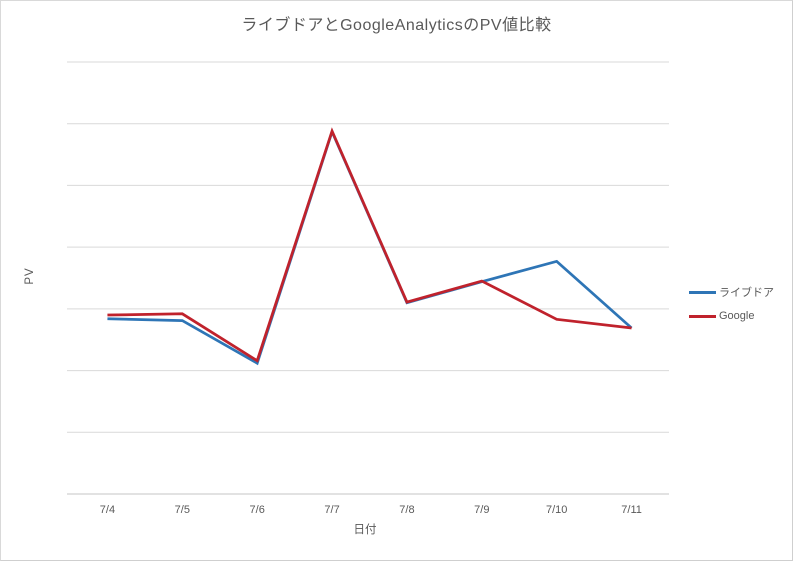  What do you see at coordinates (396, 25) in the screenshot?
I see `chart-title: ライブドアとGoogleAnalyticsのPV値比較` at bounding box center [396, 25].